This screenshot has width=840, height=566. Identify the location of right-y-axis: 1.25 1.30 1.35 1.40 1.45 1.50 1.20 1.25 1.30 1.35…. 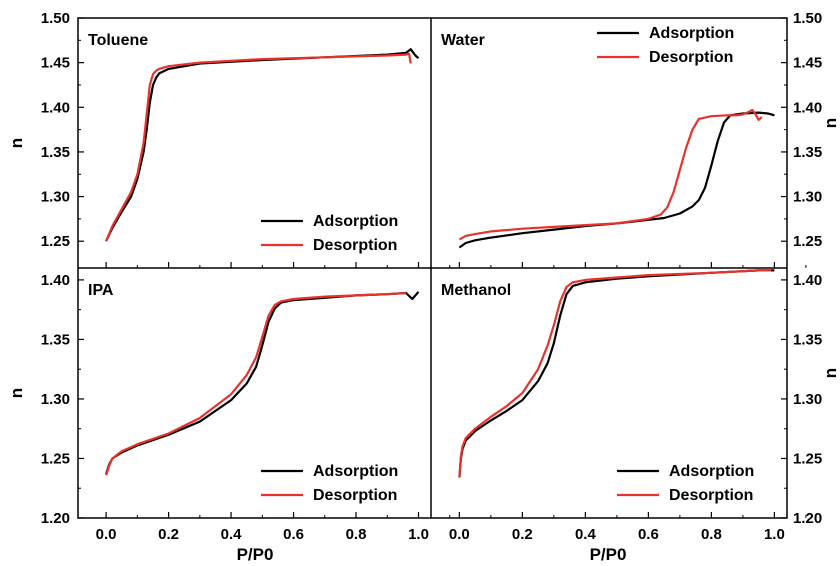
(816, 268).